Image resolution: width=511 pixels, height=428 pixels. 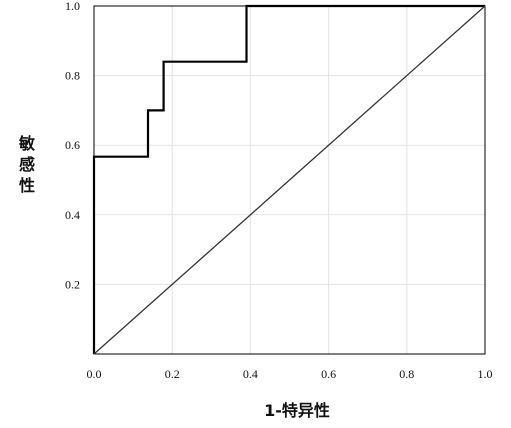 I want to click on y-axis-title-char: 敏, so click(x=27, y=143).